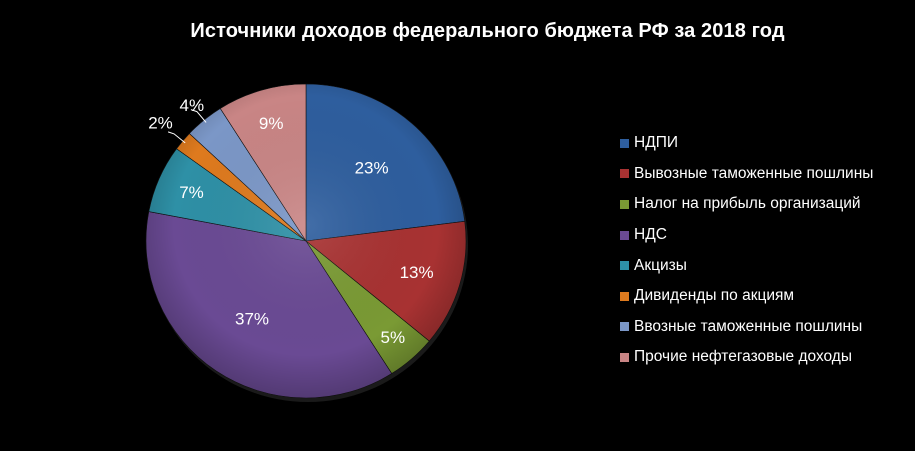 This screenshot has height=451, width=915. I want to click on legend-label-4: НДС, so click(650, 235).